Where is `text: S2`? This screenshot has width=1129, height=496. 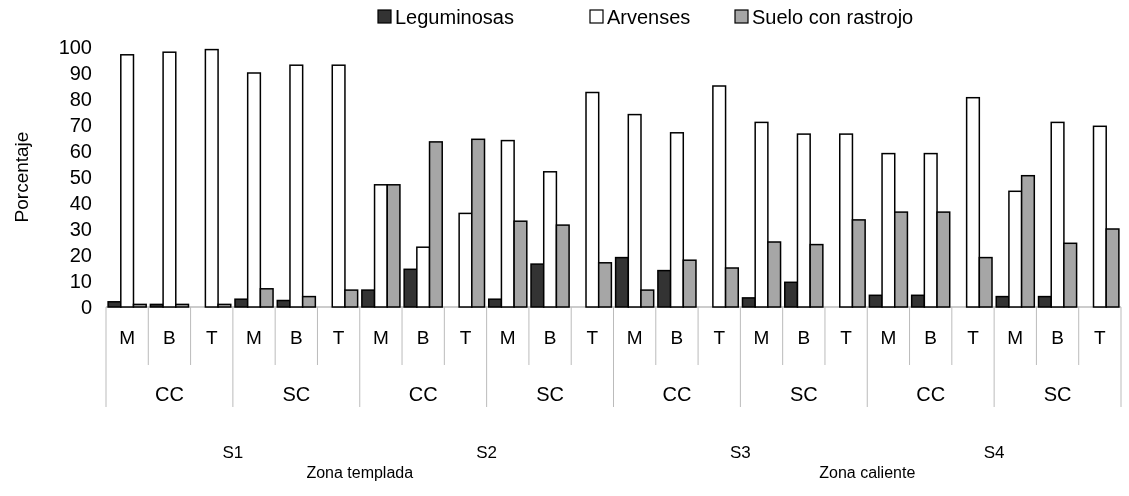 text: S2 is located at coordinates (487, 452).